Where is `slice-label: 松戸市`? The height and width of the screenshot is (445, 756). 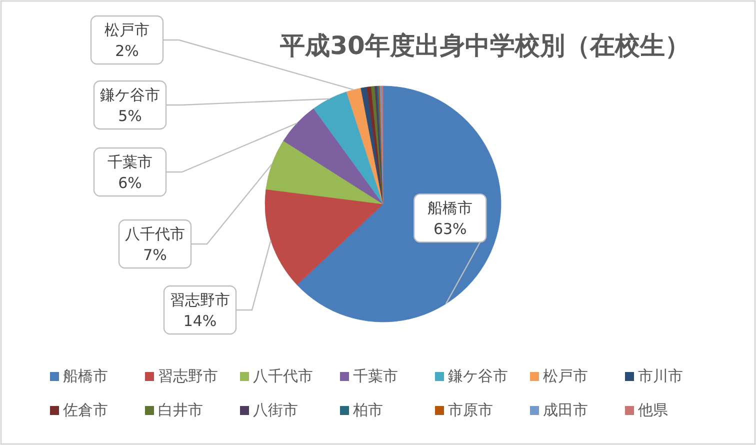 slice-label: 松戸市 is located at coordinates (127, 30).